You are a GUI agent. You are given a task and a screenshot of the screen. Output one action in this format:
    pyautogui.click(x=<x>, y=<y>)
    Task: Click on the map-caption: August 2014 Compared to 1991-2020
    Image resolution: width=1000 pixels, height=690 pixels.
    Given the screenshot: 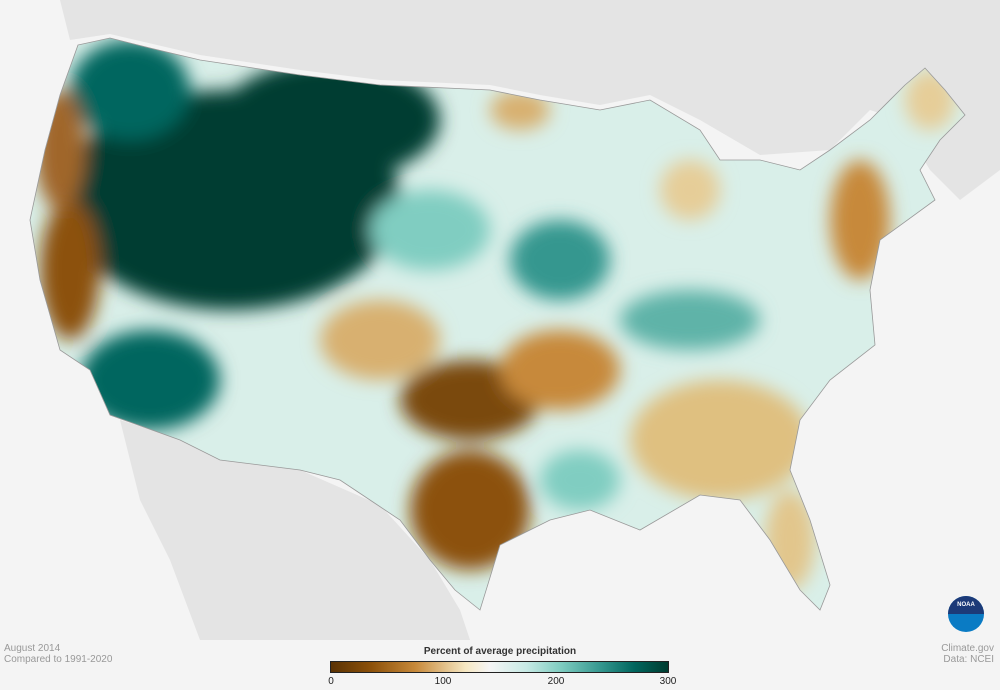 What is the action you would take?
    pyautogui.click(x=58, y=654)
    